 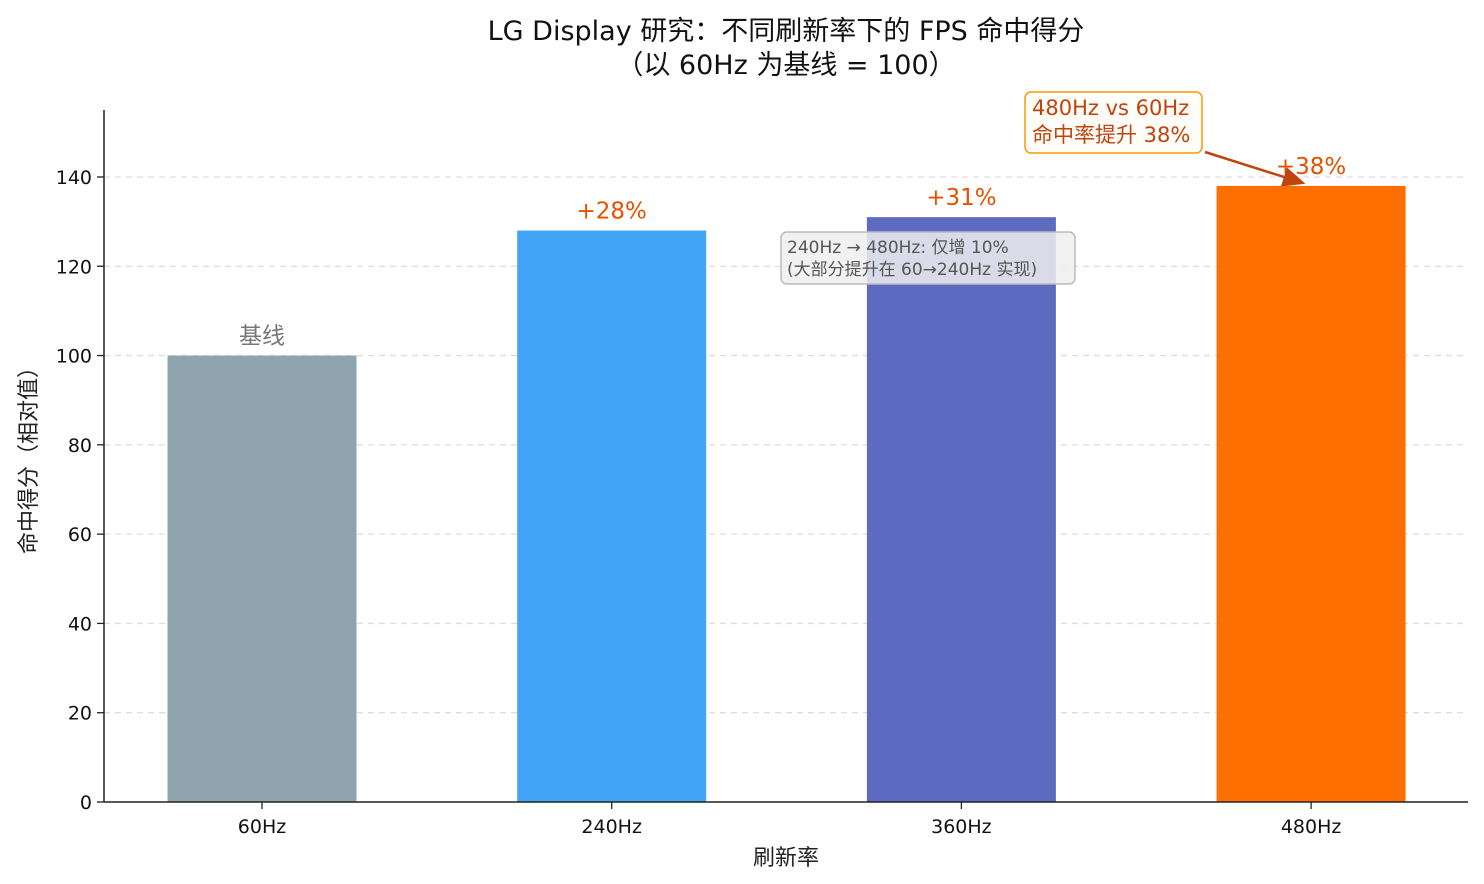 I want to click on annotation-480hz-gain: 480Hz vs 60Hz 命中率提升 38%, so click(x=1165, y=139).